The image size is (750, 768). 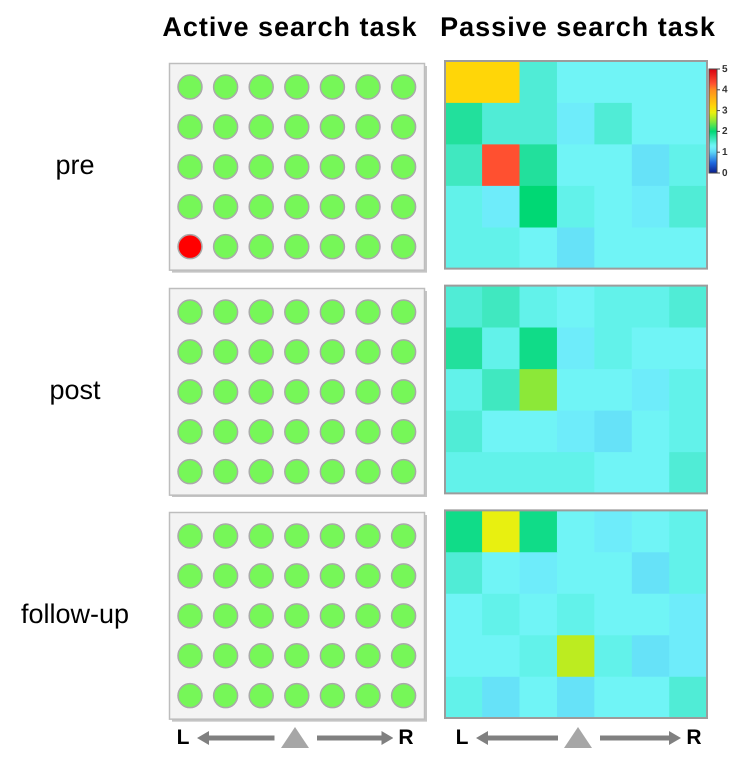 What do you see at coordinates (725, 90) in the screenshot?
I see `color-bar-label: 4` at bounding box center [725, 90].